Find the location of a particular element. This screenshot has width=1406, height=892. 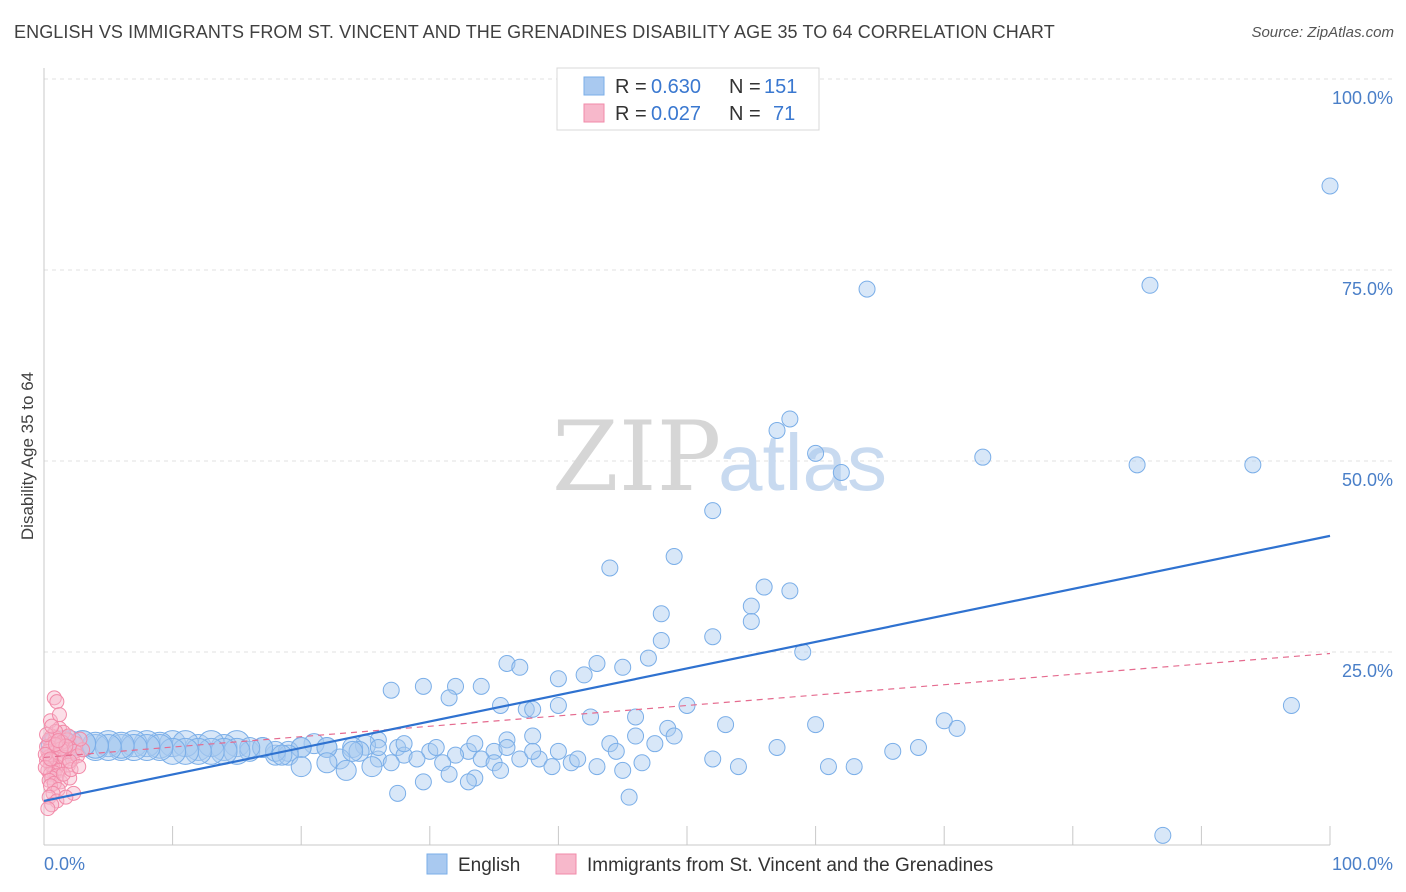

series-legend-swatch-english is located at coordinates (437, 864).